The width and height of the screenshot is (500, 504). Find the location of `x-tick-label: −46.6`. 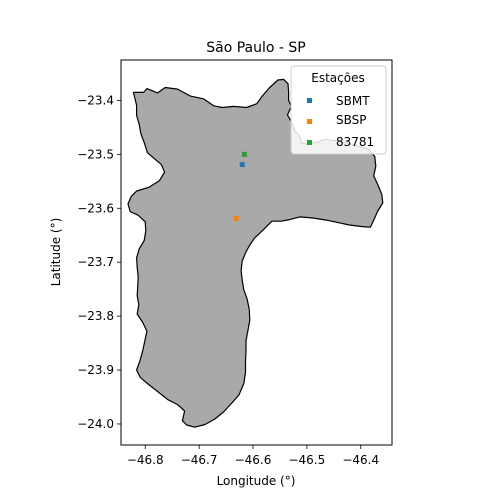

x-tick-label: −46.6 is located at coordinates (253, 460).